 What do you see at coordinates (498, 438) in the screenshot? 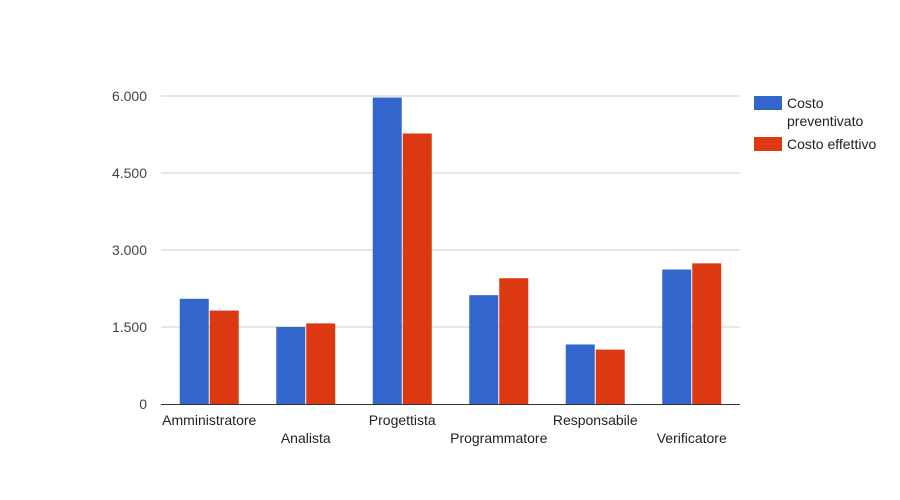
I see `x-category-label: Programmatore` at bounding box center [498, 438].